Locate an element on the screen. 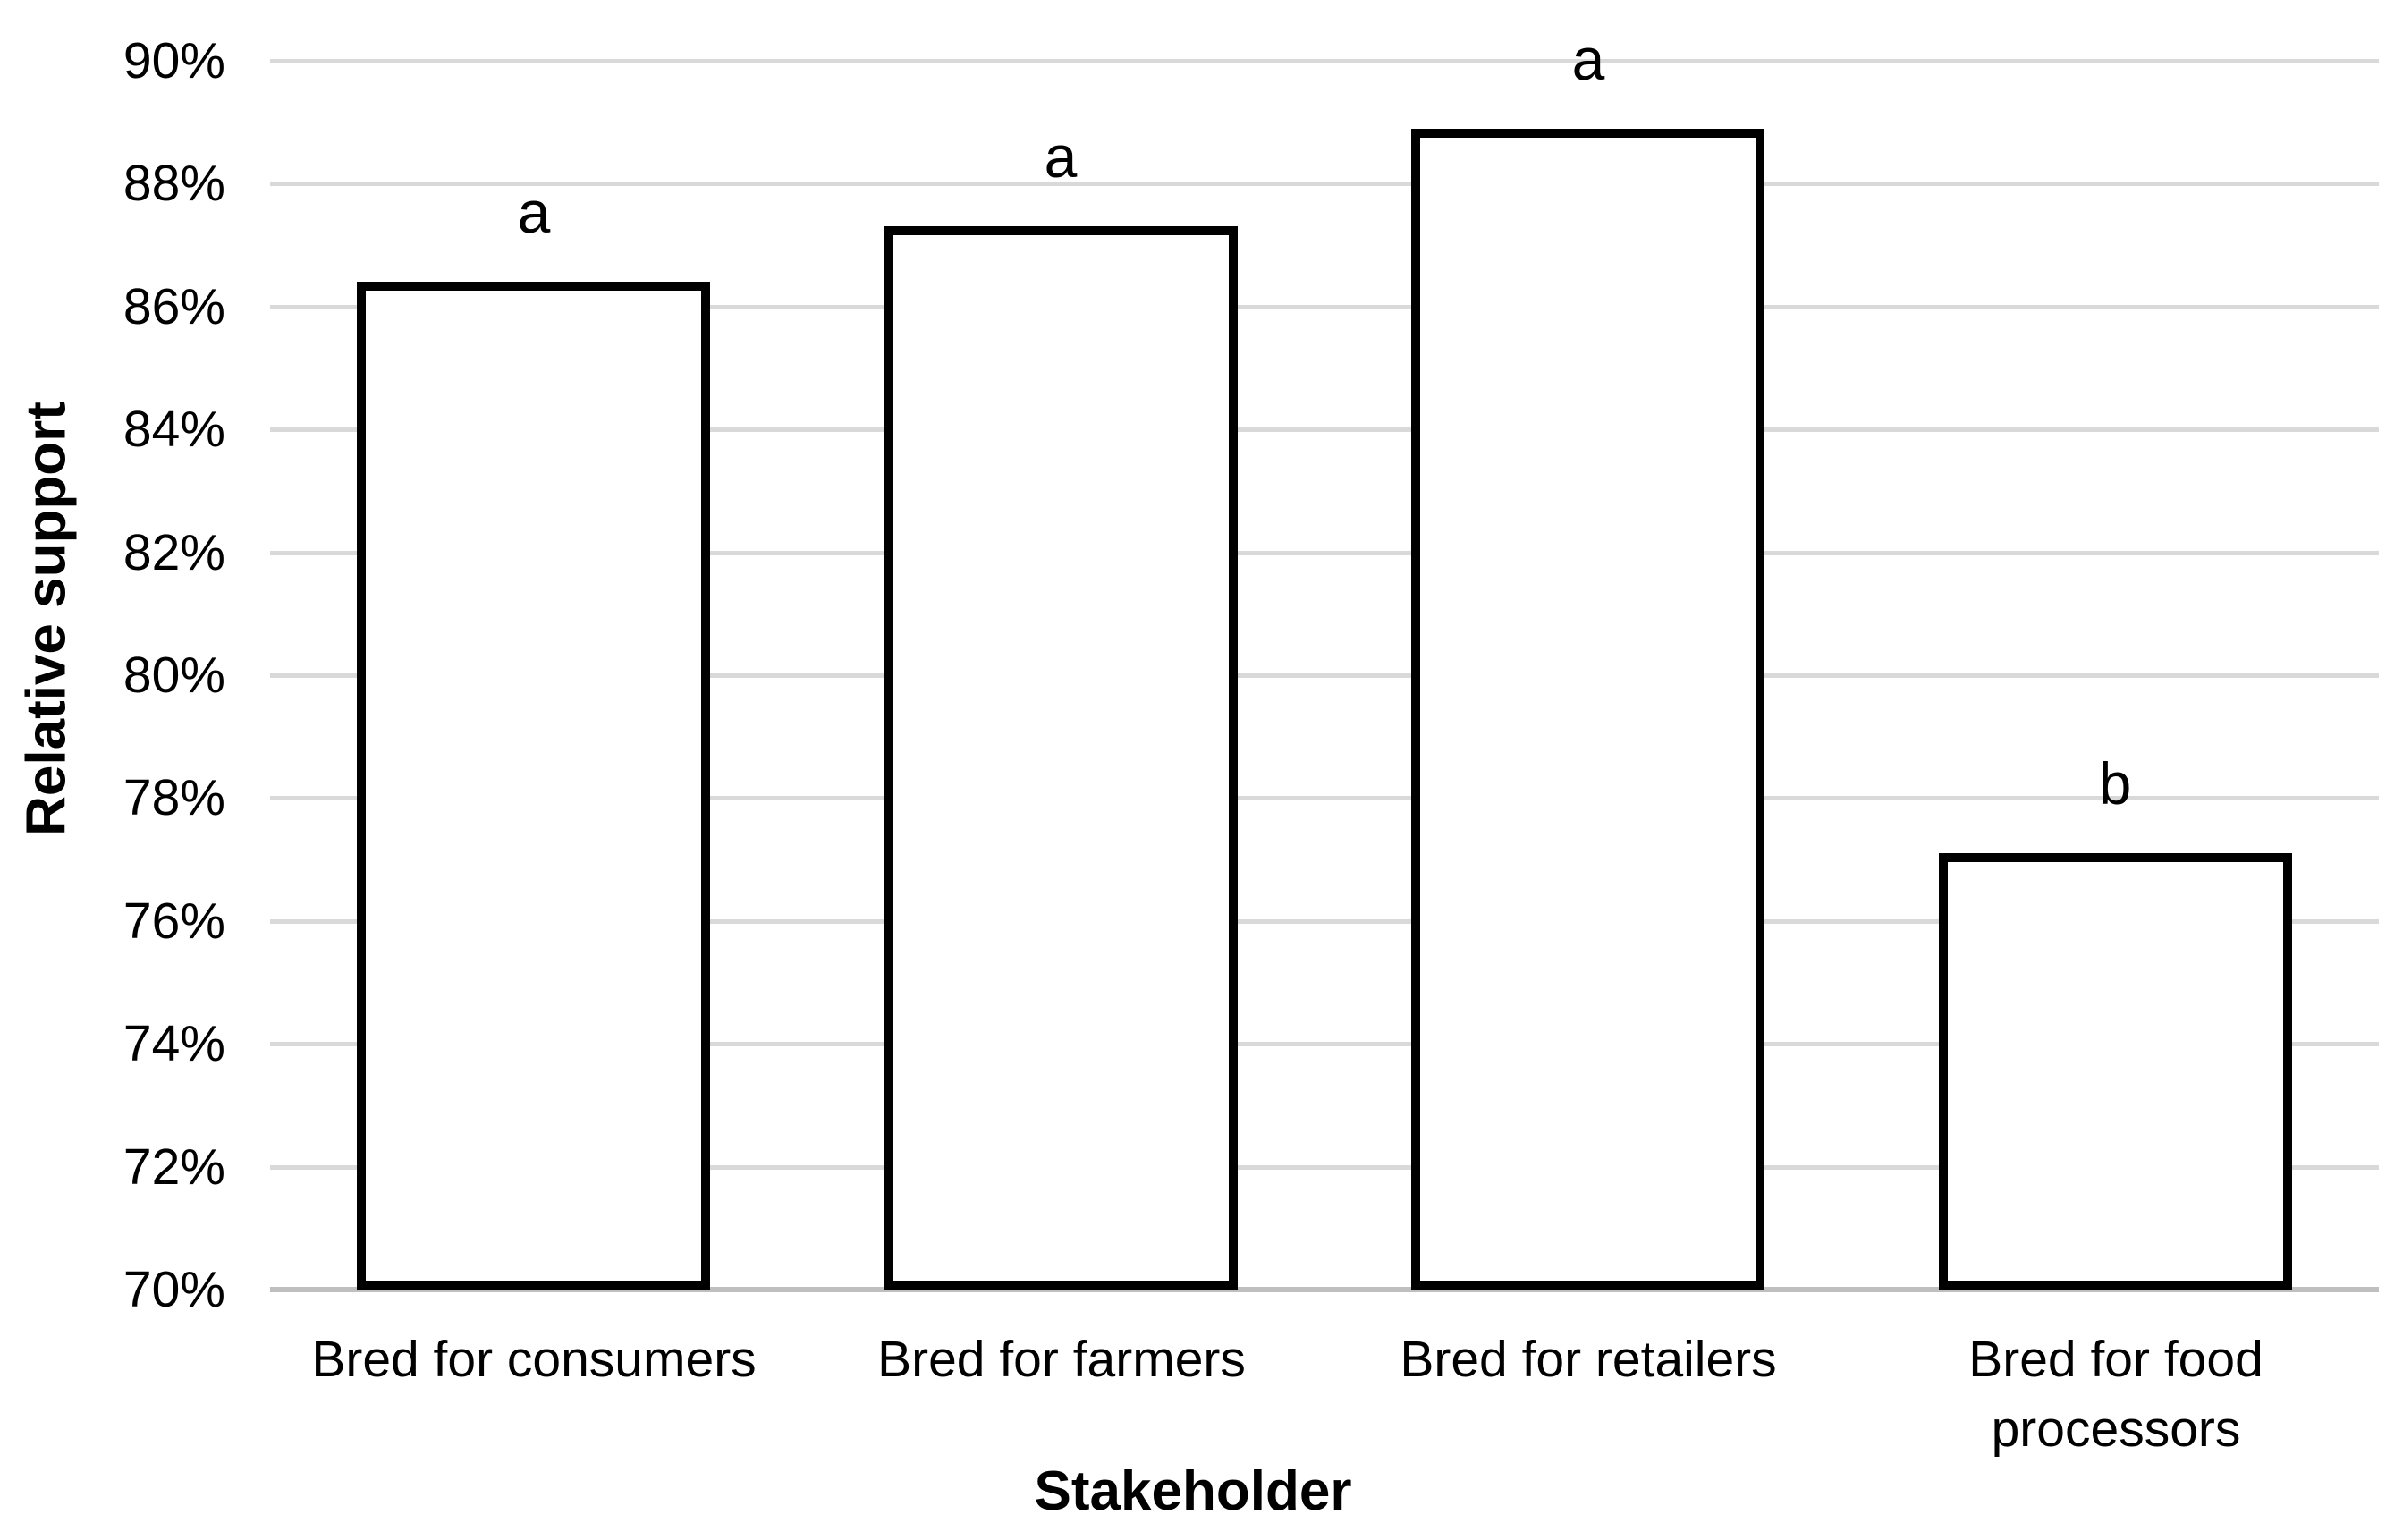 The width and height of the screenshot is (2386, 1540). x-category-label: Bred for food processors is located at coordinates (2115, 1394).